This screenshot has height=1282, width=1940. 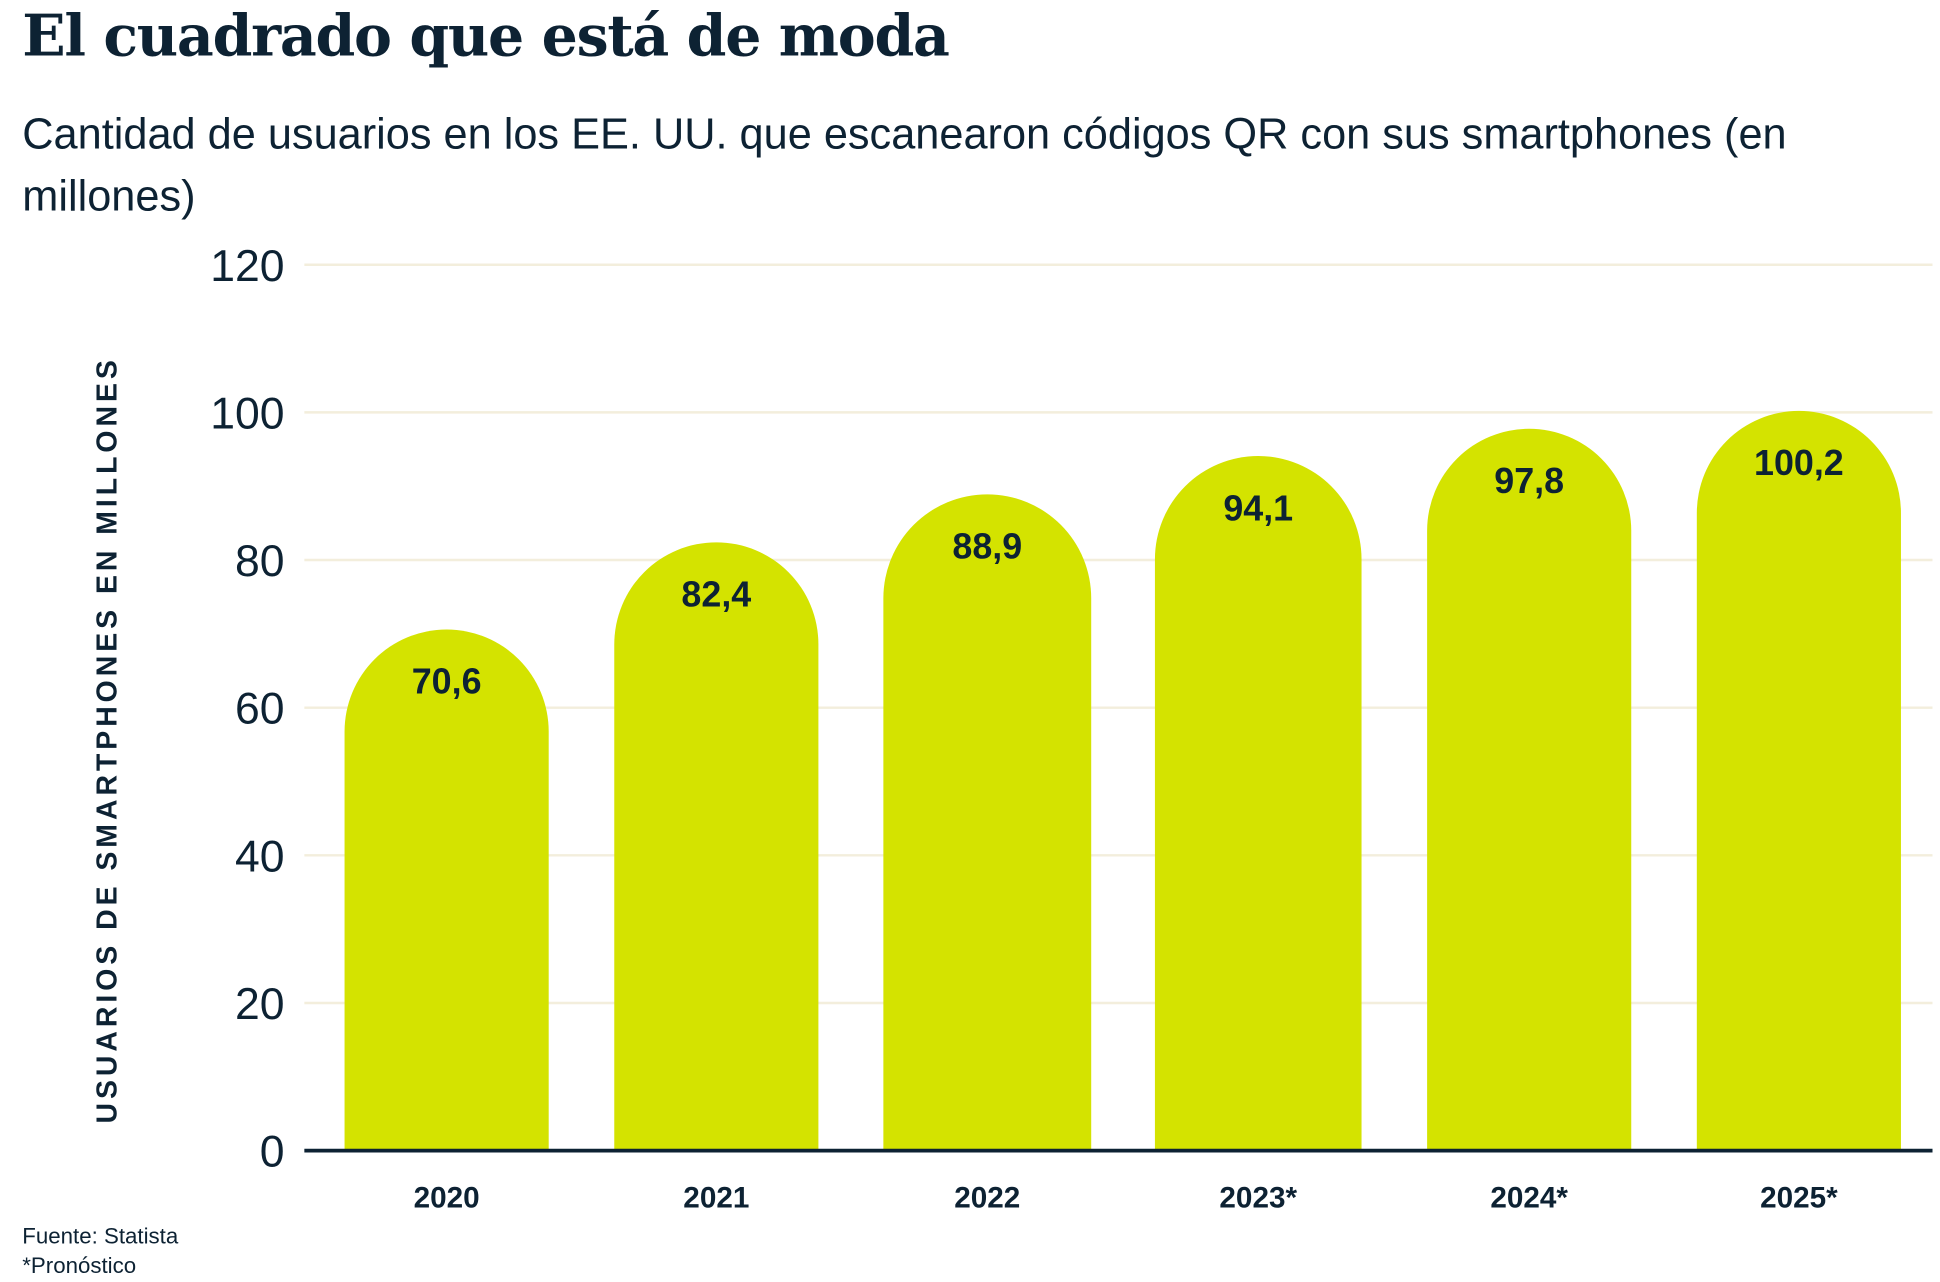 What do you see at coordinates (260, 1004) in the screenshot?
I see `y-tick-label: 20` at bounding box center [260, 1004].